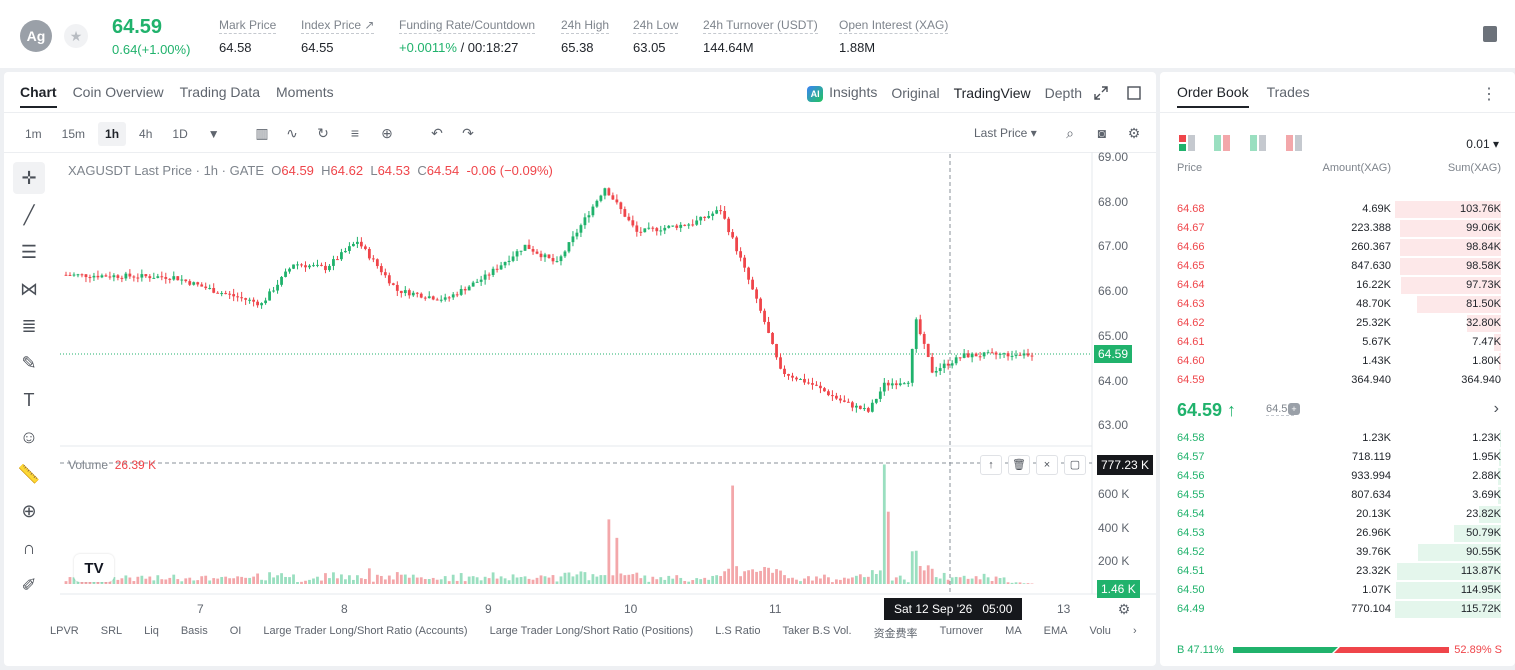 This screenshot has height=670, width=1515. I want to click on view-depth: Depth, so click(1063, 93).